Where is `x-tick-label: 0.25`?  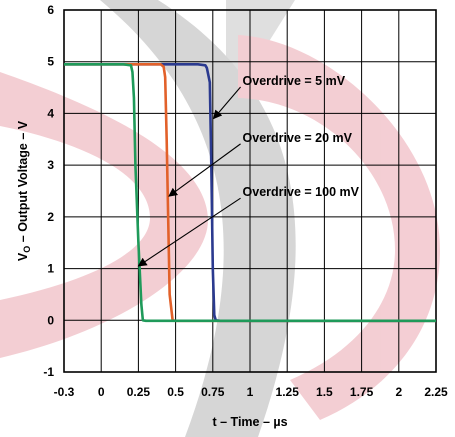 x-tick-label: 0.25 is located at coordinates (139, 392).